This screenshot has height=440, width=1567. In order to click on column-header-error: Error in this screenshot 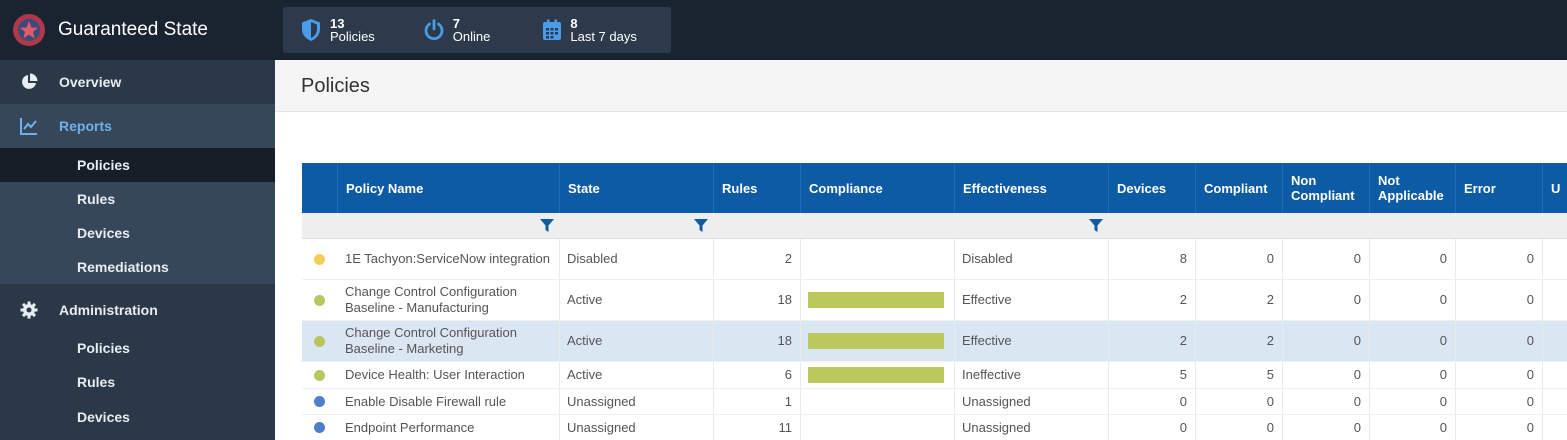, I will do `click(1498, 188)`.